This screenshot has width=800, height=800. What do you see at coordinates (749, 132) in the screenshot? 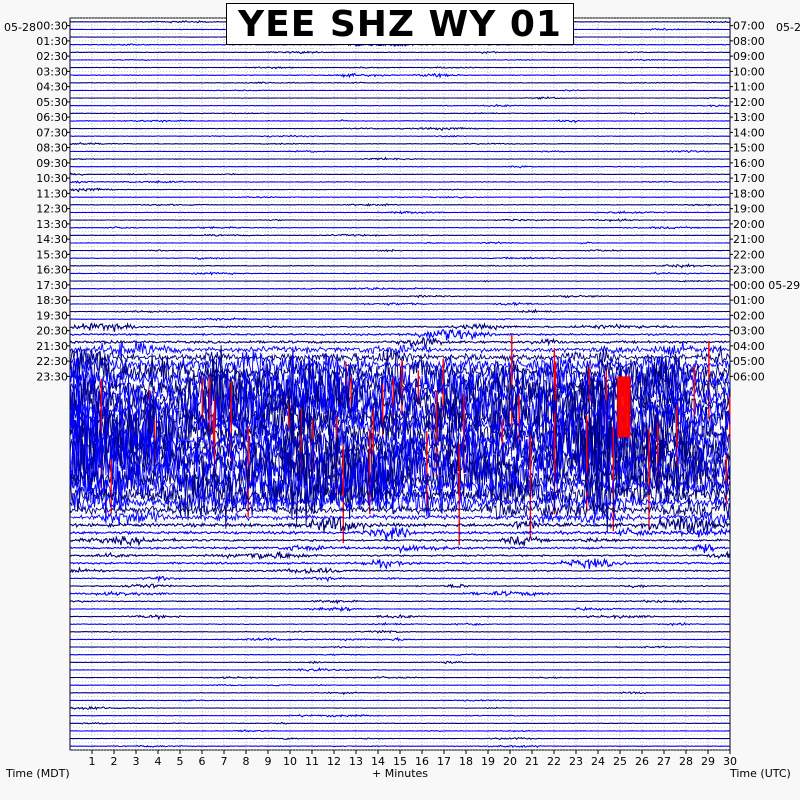
I see `y-tick-label-right: 14:00` at bounding box center [749, 132].